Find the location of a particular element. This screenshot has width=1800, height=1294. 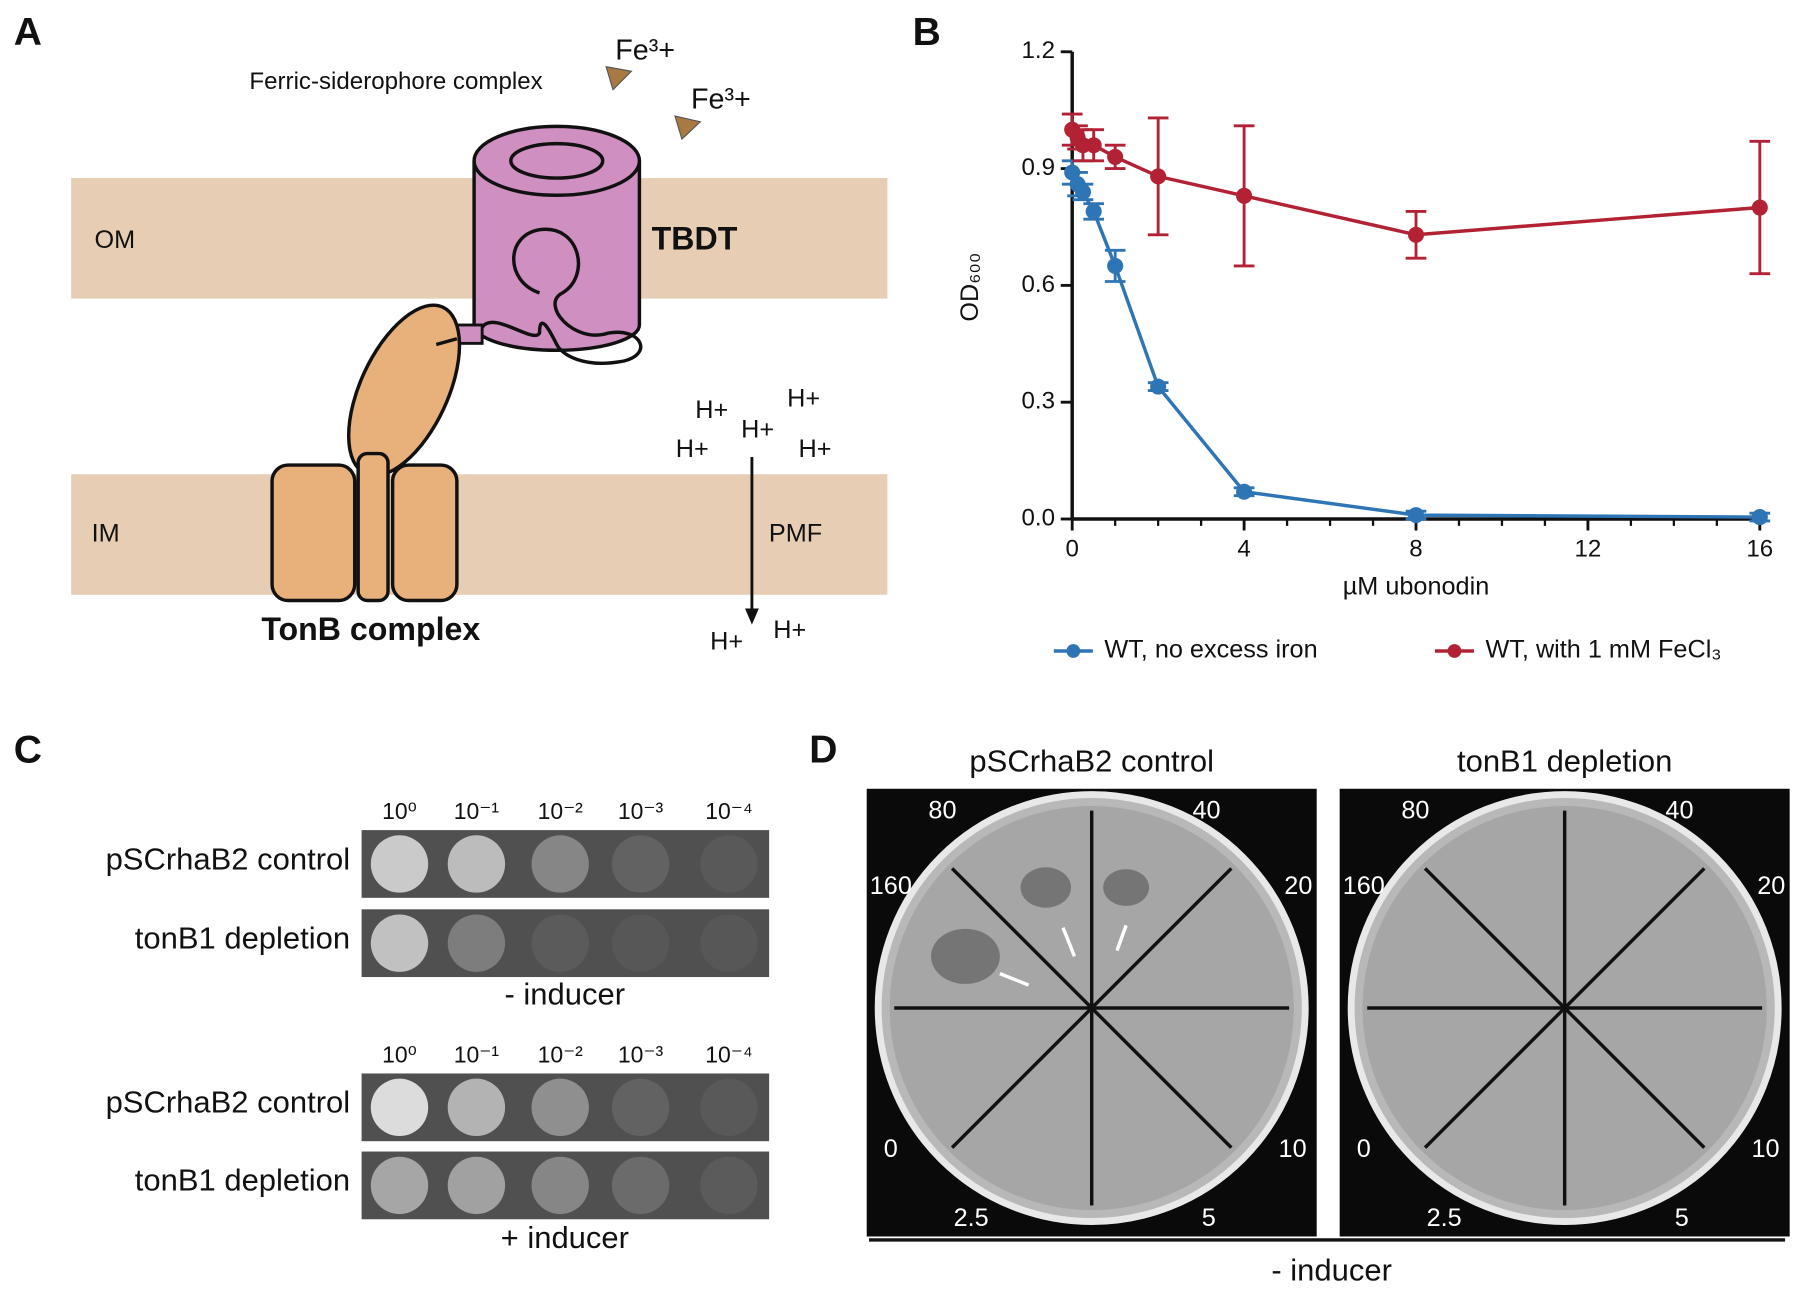

plug-domain is located at coordinates (561, 296).